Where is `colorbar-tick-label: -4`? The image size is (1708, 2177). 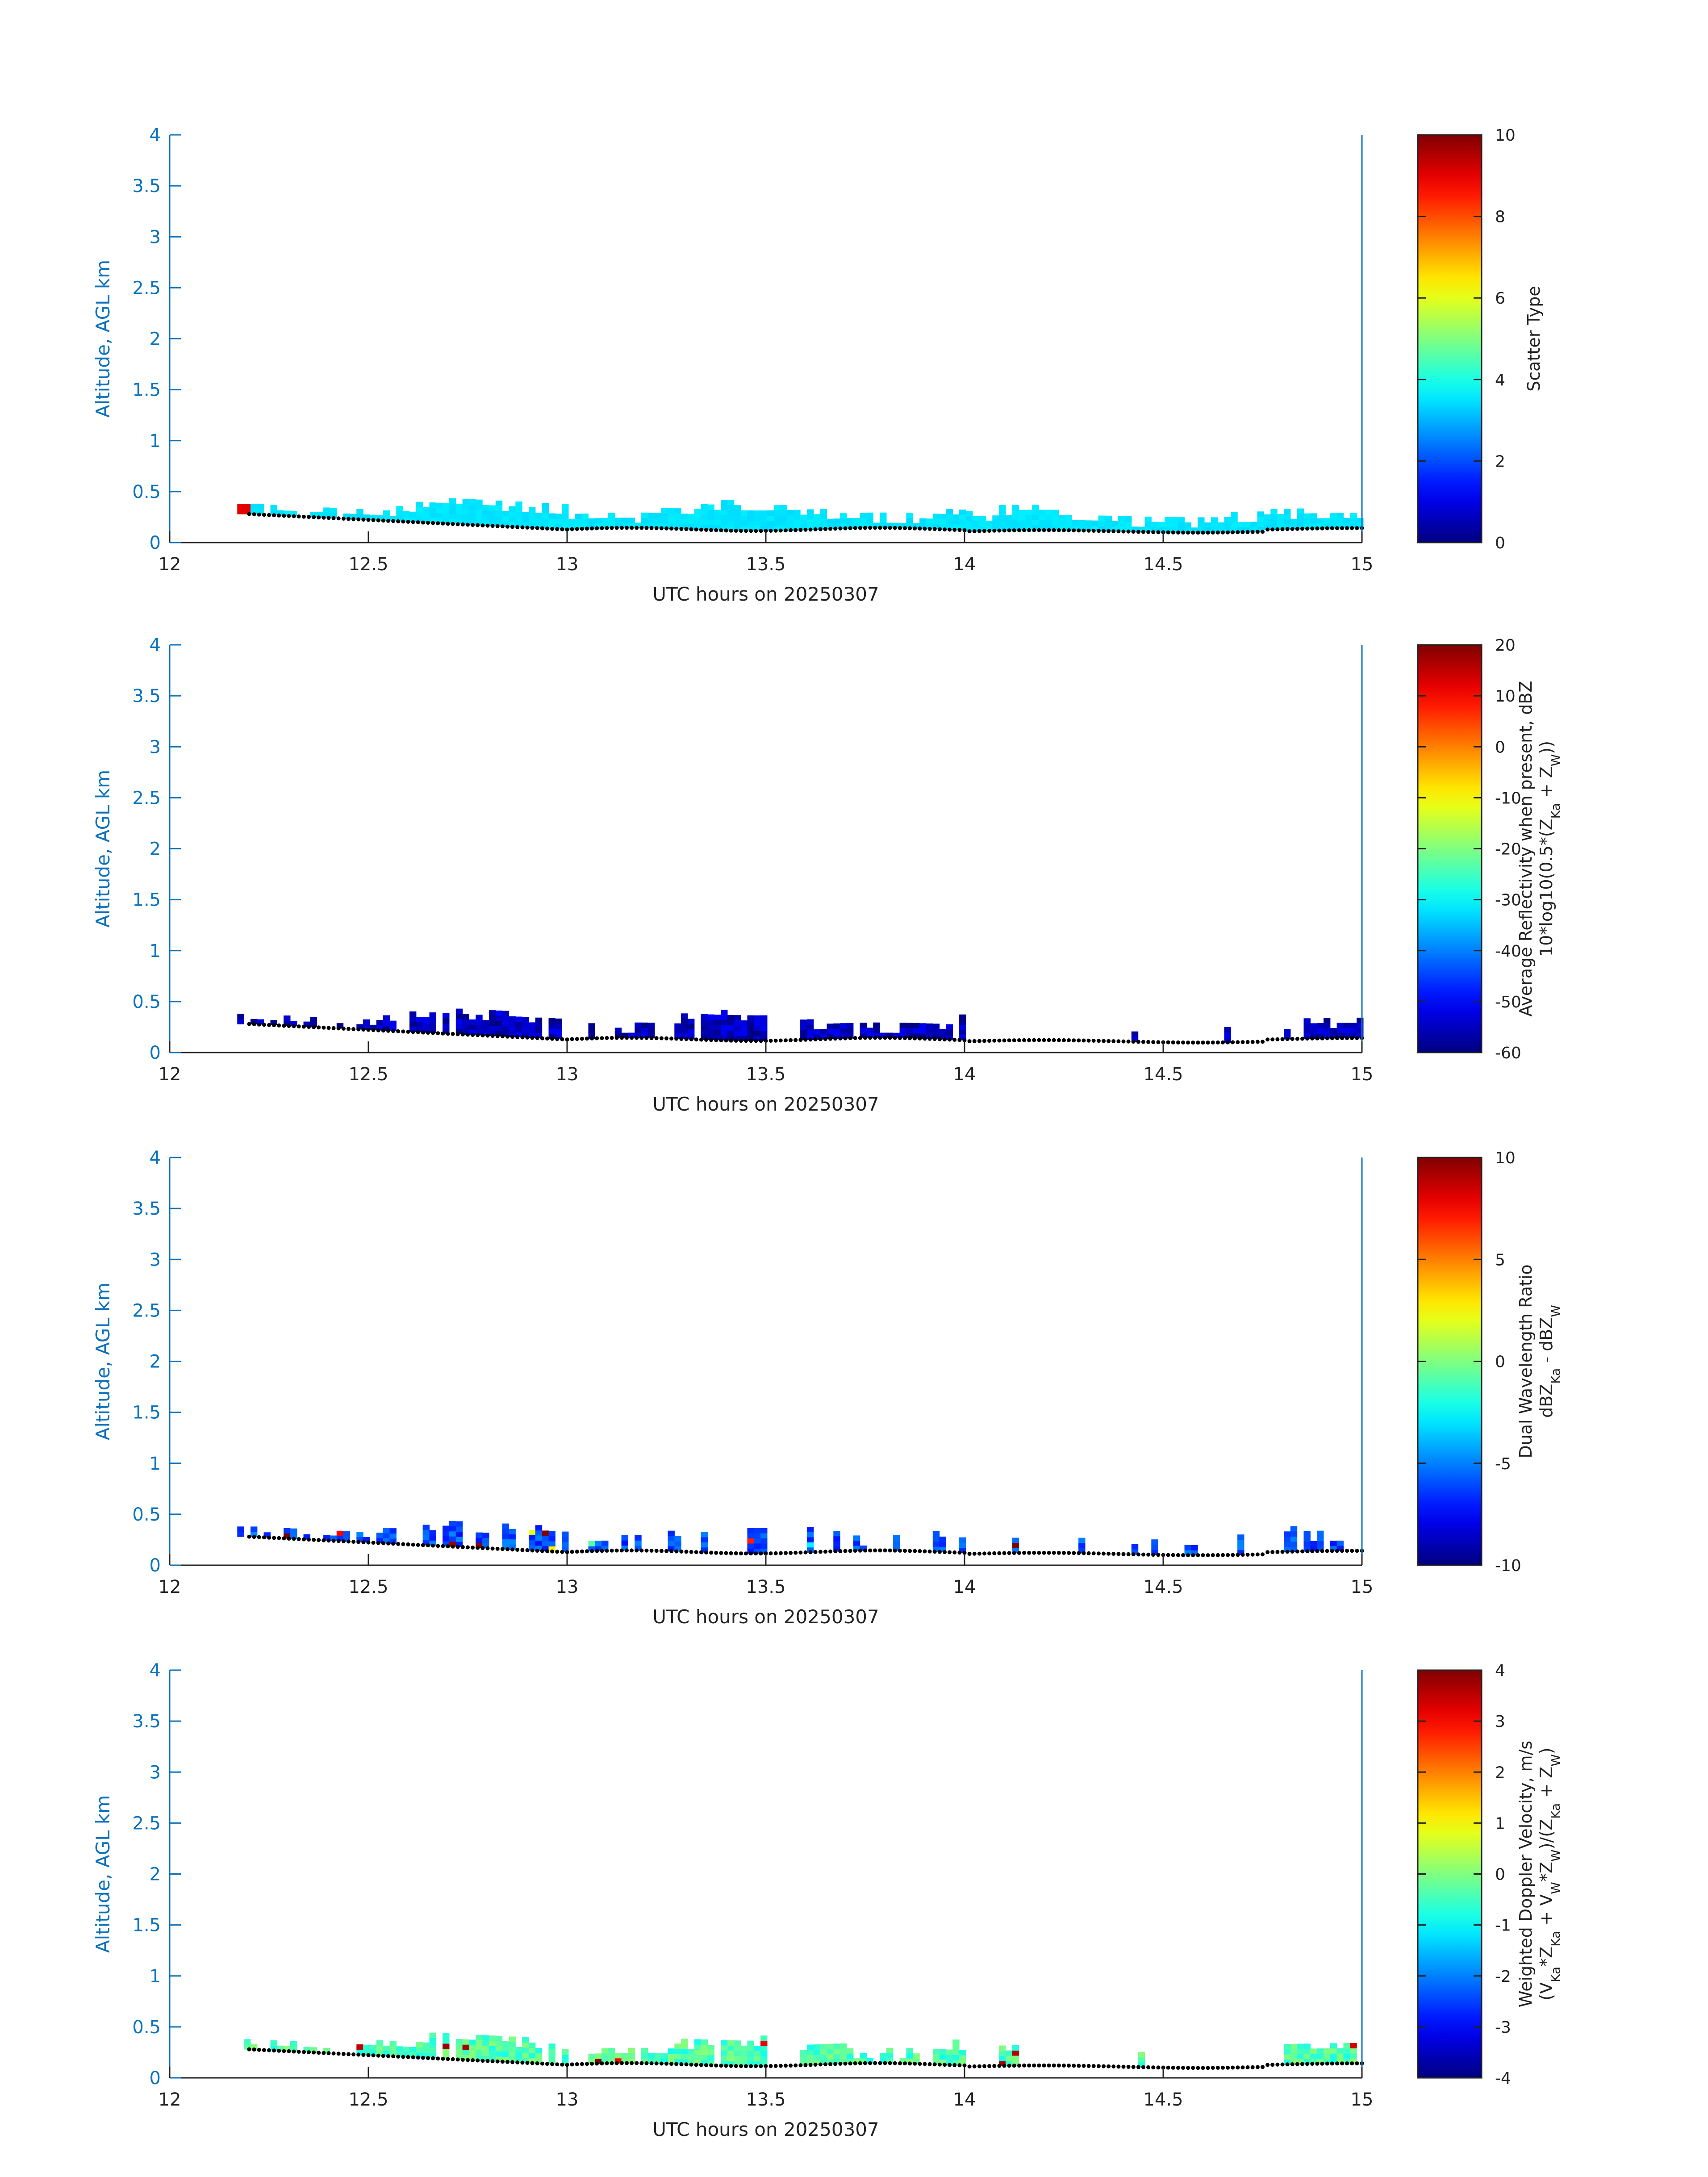 colorbar-tick-label: -4 is located at coordinates (1503, 2078).